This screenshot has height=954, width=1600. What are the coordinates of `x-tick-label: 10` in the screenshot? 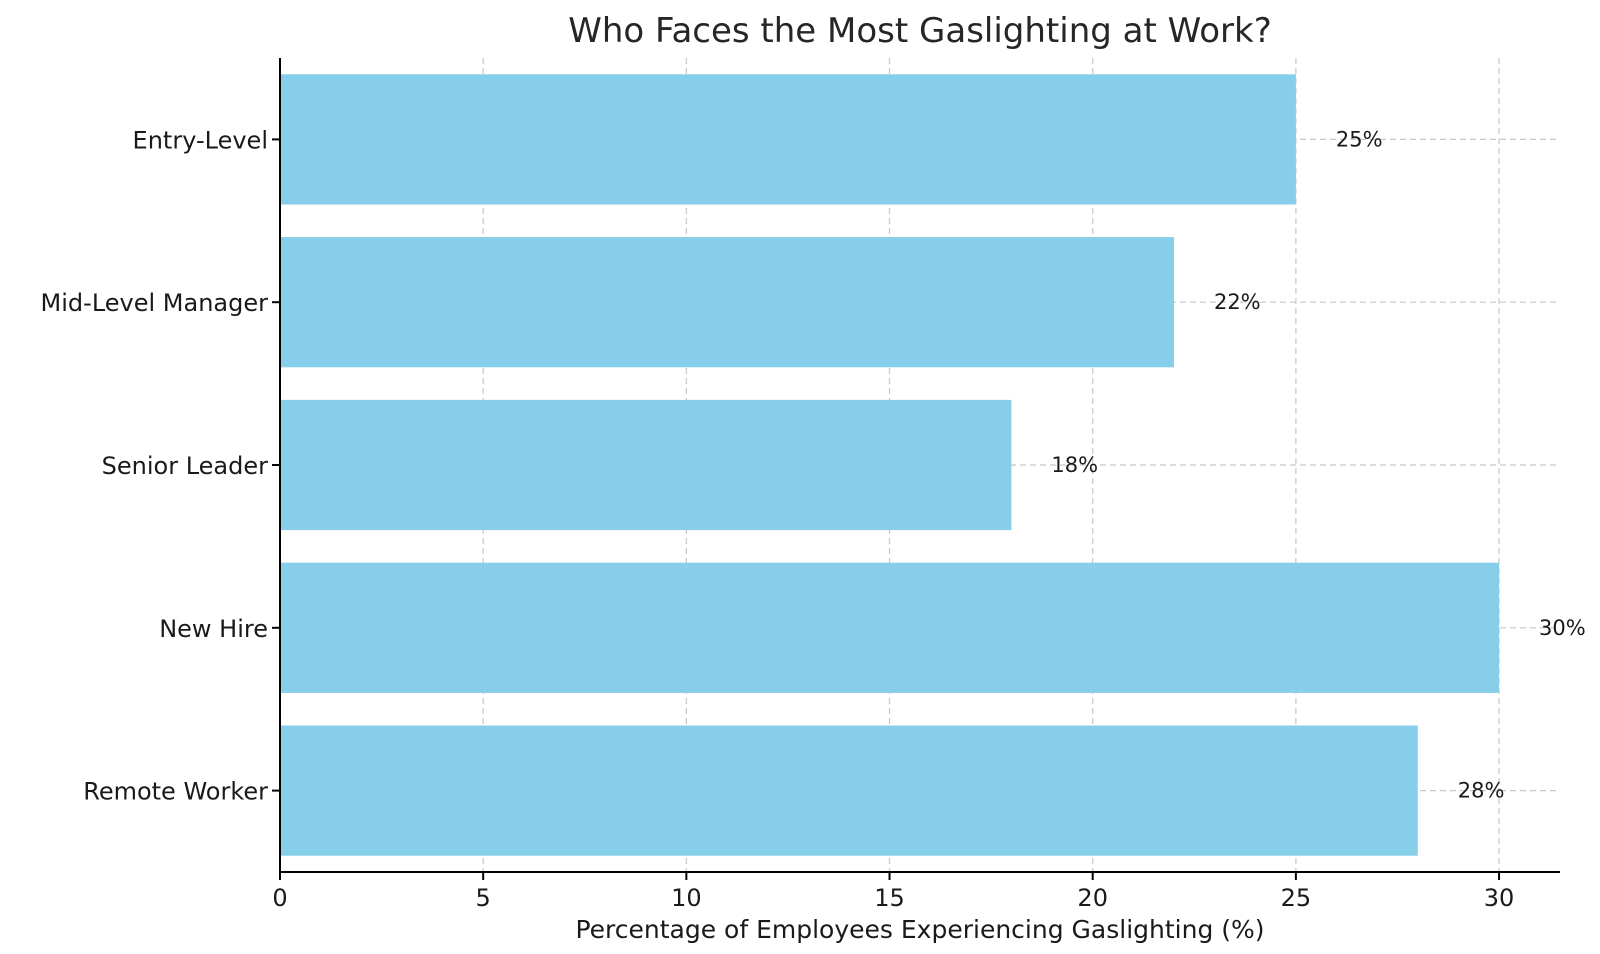 It's located at (686, 898).